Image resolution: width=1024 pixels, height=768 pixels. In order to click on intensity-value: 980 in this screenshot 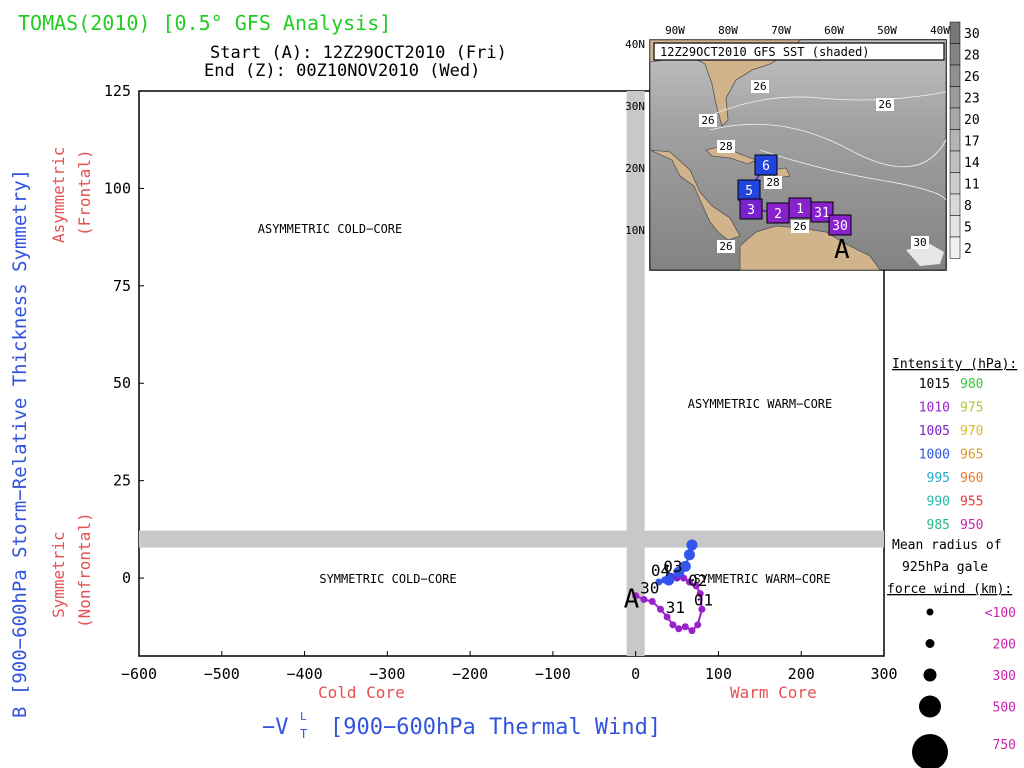, I will do `click(971, 384)`.